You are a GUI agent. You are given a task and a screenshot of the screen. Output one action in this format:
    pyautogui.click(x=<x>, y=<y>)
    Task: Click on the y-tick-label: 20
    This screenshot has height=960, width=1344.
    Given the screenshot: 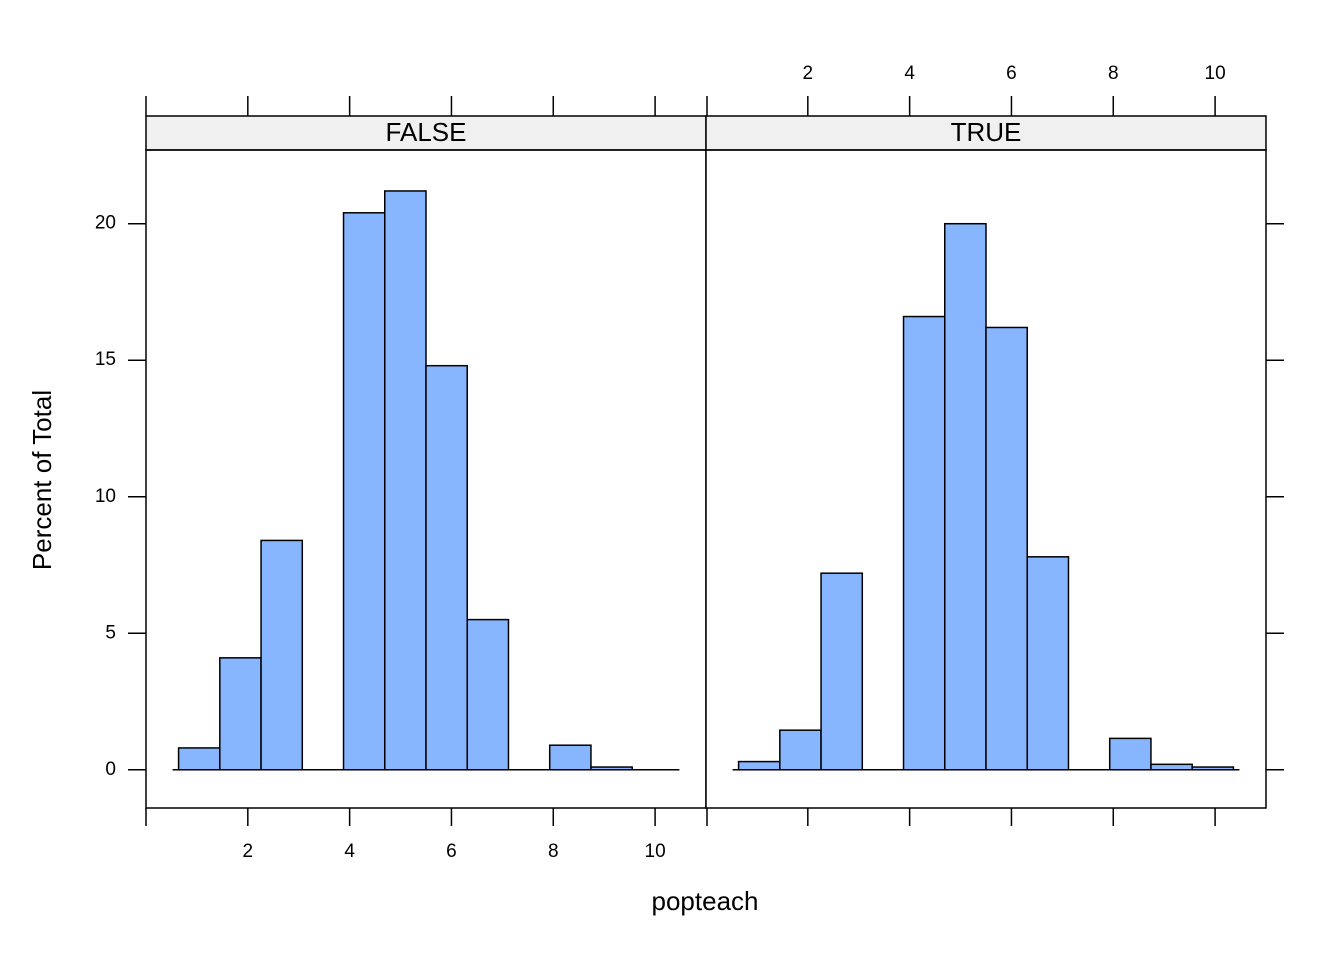 What is the action you would take?
    pyautogui.click(x=105, y=223)
    